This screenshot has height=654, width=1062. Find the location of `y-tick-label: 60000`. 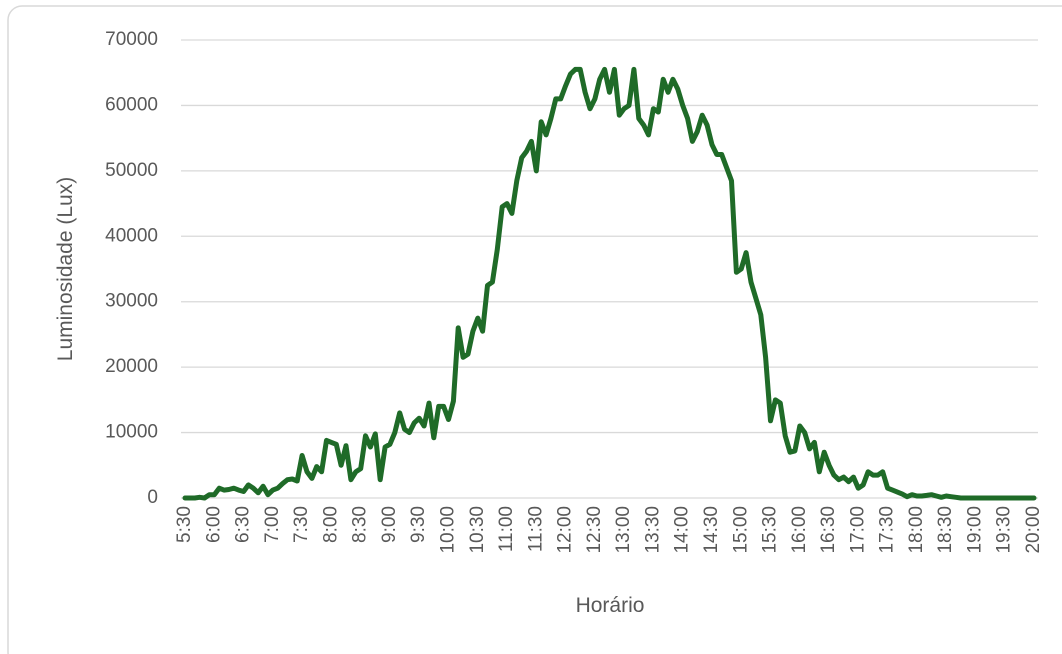

y-tick-label: 60000 is located at coordinates (131, 104).